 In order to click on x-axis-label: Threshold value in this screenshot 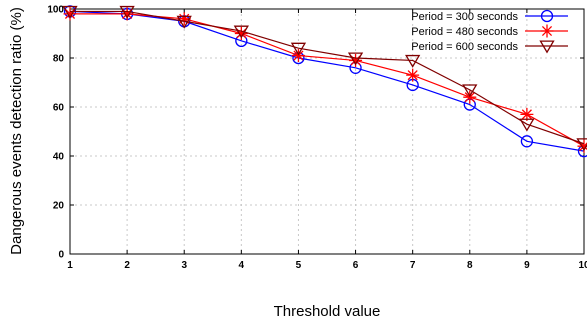, I will do `click(327, 311)`.